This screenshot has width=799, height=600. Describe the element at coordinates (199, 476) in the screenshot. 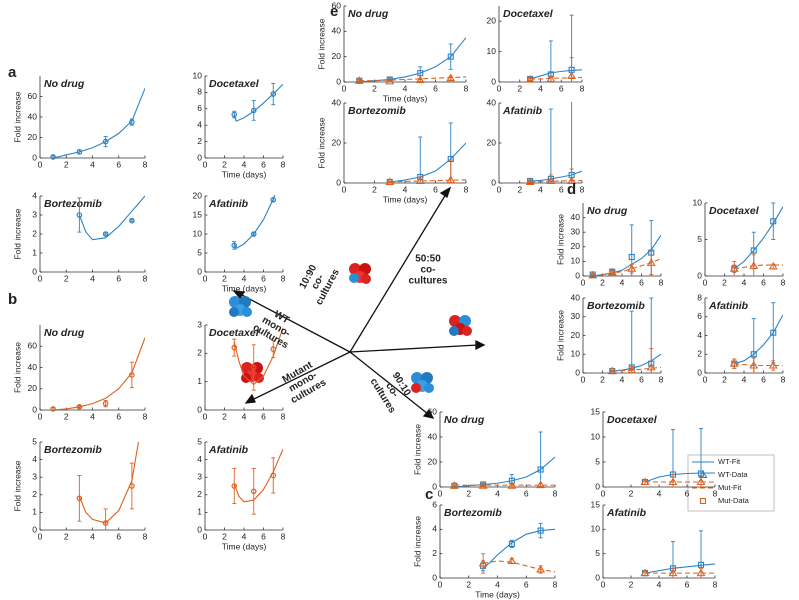

I see `y-tick-label: 3` at that location.